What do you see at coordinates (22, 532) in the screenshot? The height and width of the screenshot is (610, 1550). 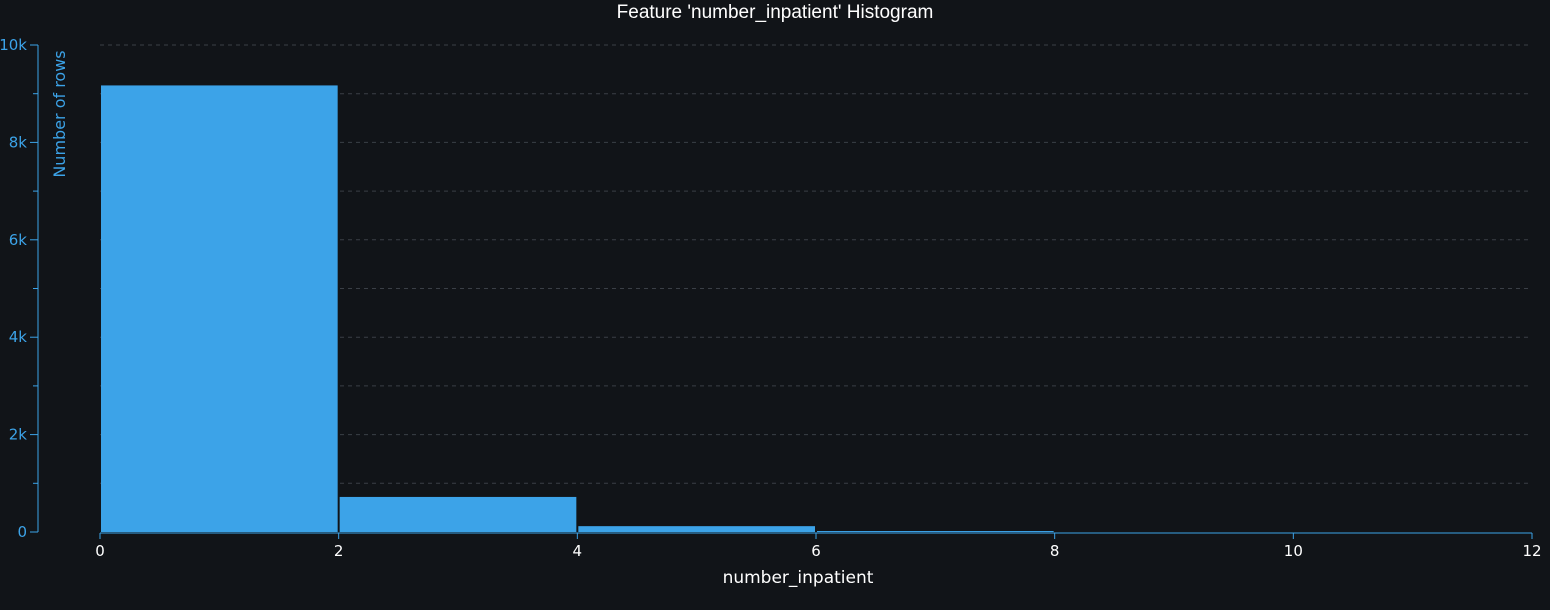 I see `y-tick-label: 0` at bounding box center [22, 532].